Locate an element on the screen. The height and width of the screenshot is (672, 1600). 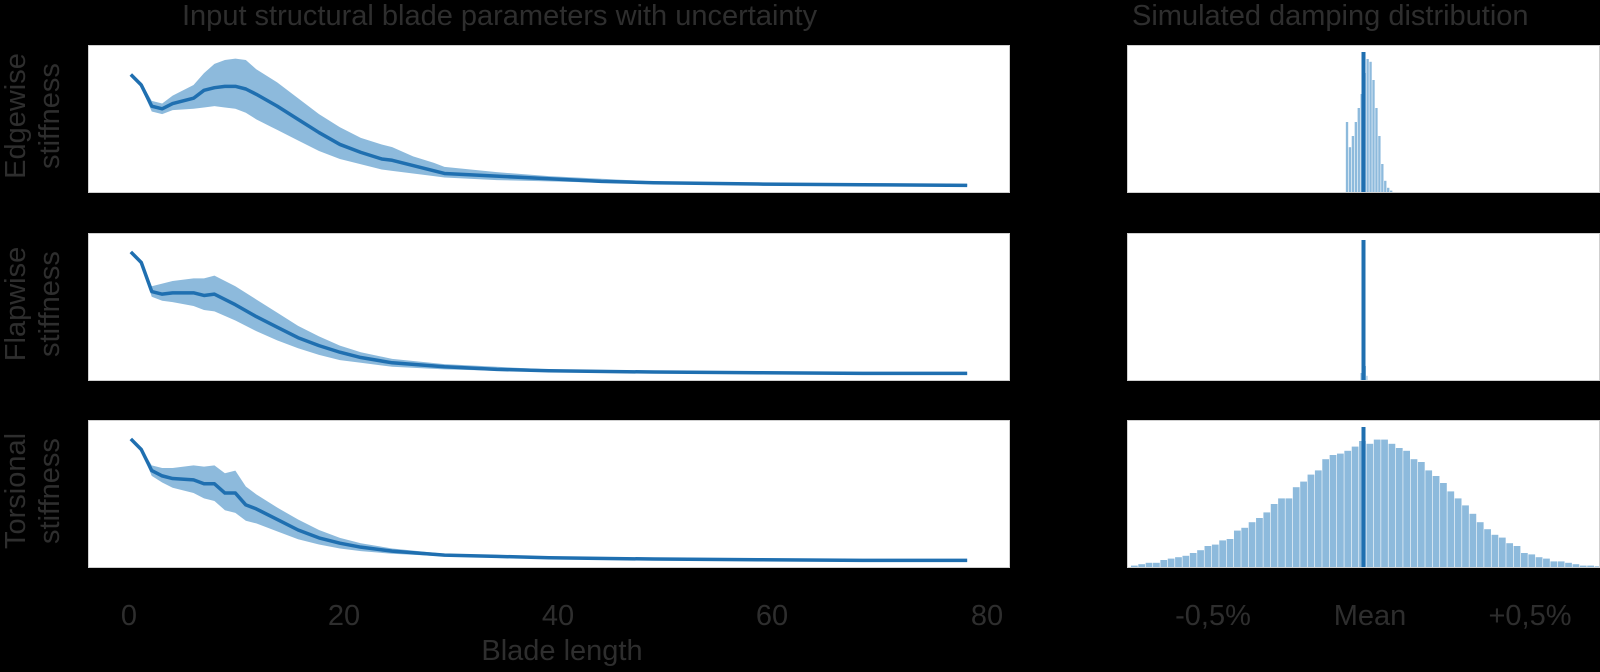
torsional-stiffness-plot is located at coordinates (549, 494).